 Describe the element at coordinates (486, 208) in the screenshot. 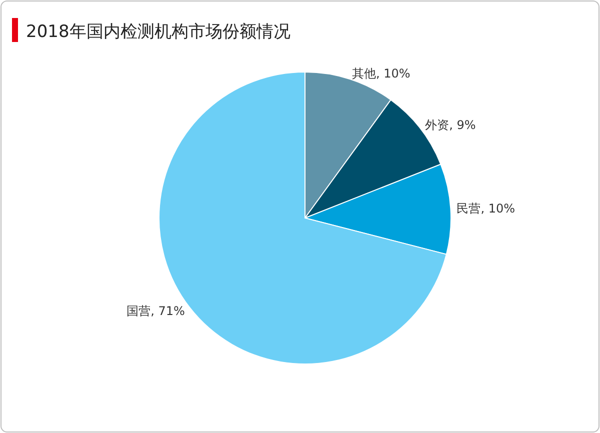

I see `slice-label: 民营, 10%` at that location.